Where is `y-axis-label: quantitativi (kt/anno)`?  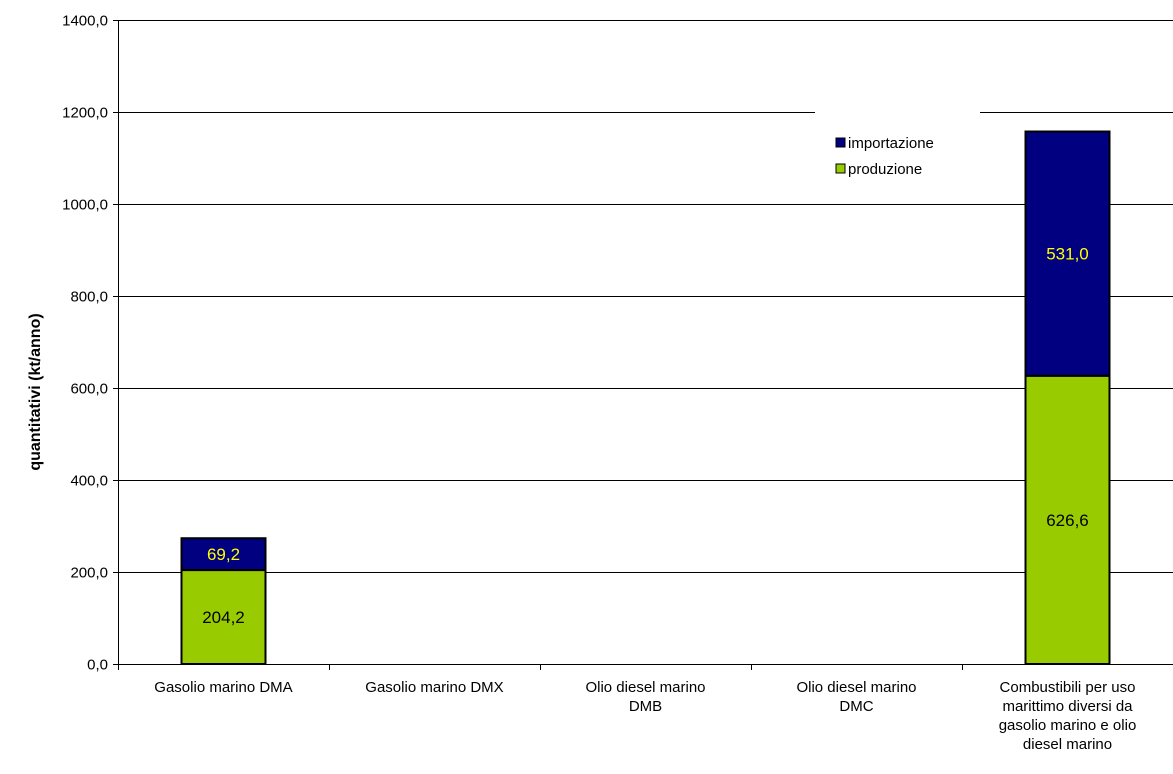 y-axis-label: quantitativi (kt/anno) is located at coordinates (35, 391).